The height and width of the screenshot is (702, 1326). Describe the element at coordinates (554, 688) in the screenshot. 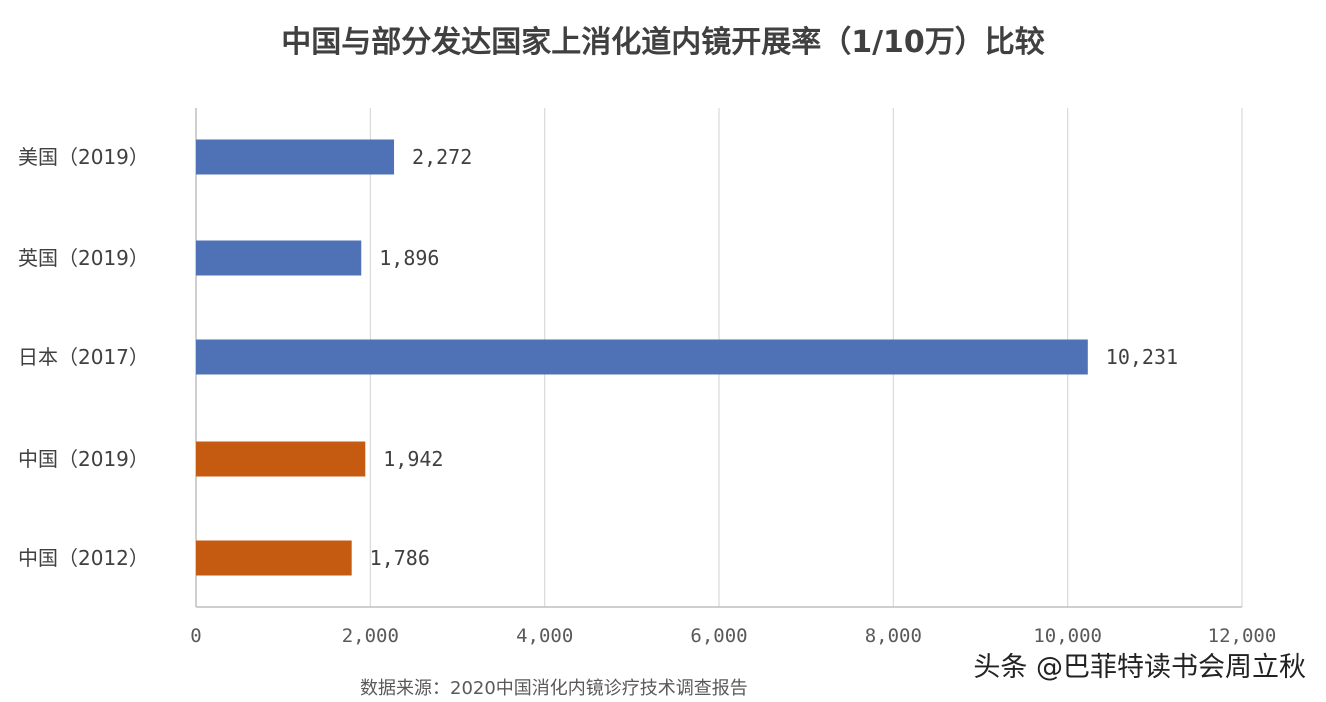

I see `source-note: 数据来源：2020中国消化内镜诊疗技术调查报告` at that location.